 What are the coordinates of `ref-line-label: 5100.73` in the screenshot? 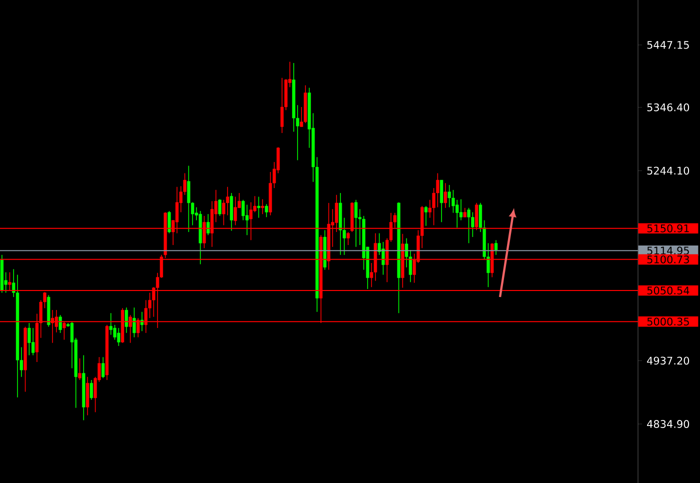 It's located at (668, 259).